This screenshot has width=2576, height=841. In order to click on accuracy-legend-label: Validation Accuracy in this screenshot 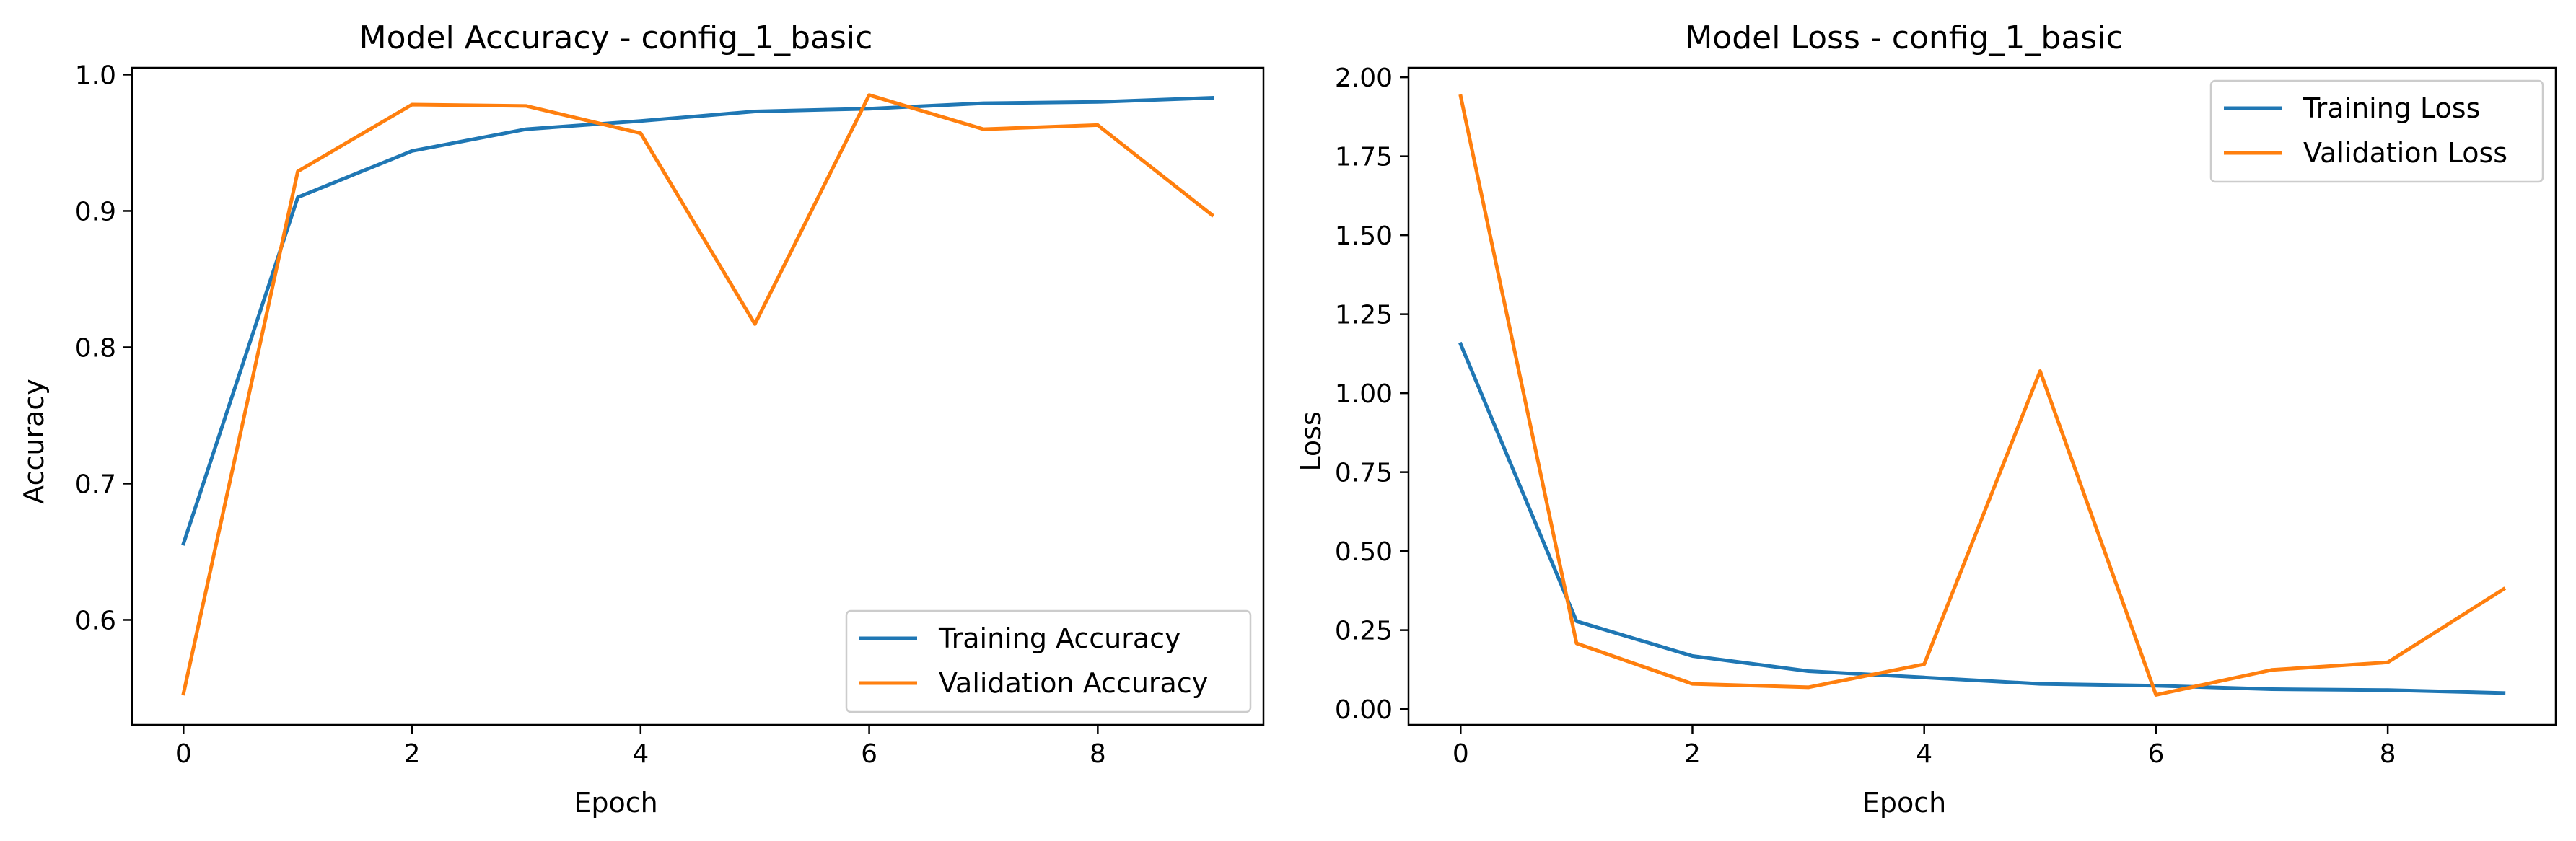, I will do `click(1073, 683)`.